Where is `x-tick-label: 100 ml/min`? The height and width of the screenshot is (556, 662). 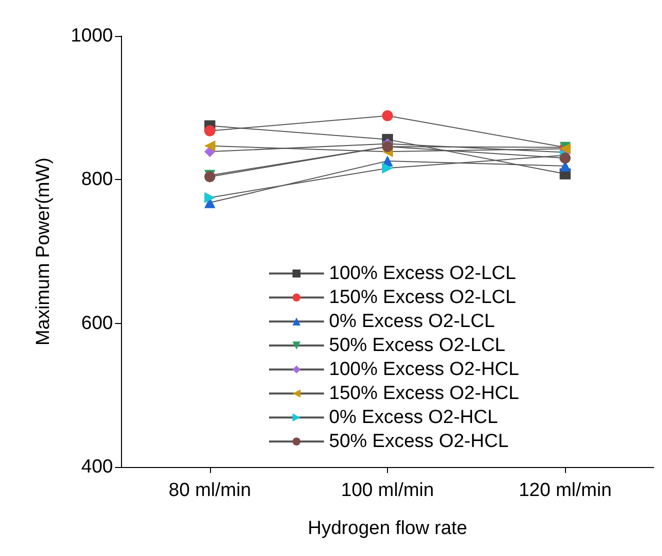 x-tick-label: 100 ml/min is located at coordinates (387, 490).